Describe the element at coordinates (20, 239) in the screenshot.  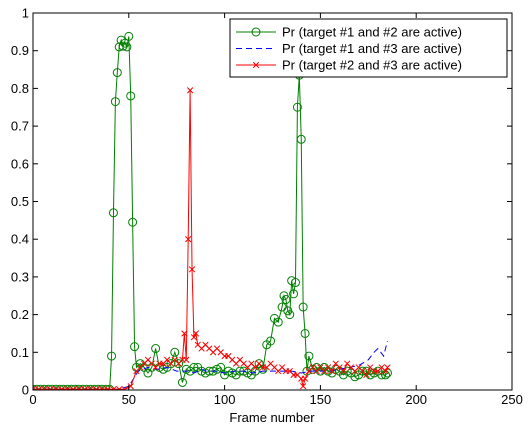
I see `y-tick-label: 0.4` at that location.